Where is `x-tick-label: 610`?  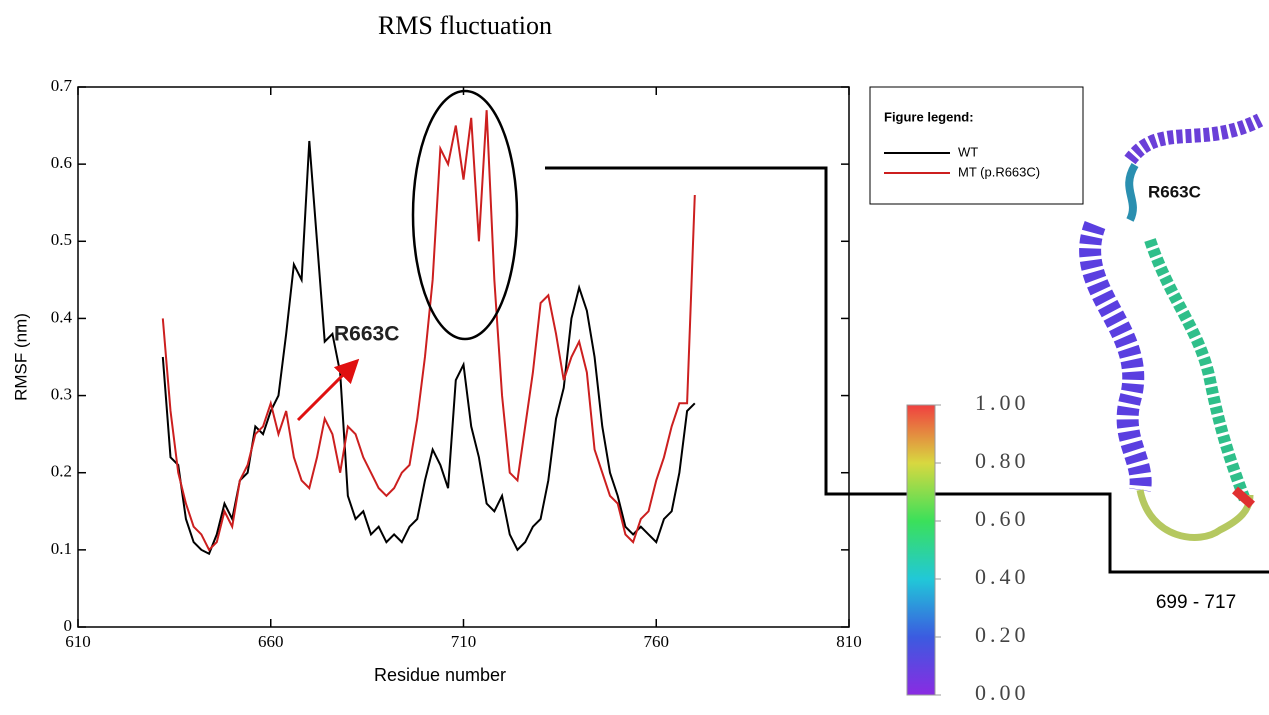 x-tick-label: 610 is located at coordinates (78, 641).